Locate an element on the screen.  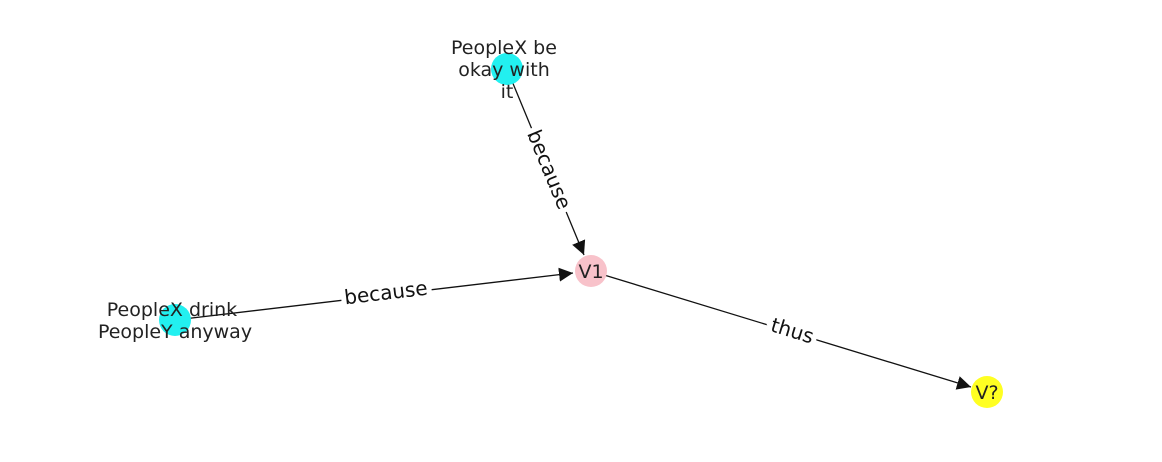
node-label-line: PeopleY anyway is located at coordinates (175, 332).